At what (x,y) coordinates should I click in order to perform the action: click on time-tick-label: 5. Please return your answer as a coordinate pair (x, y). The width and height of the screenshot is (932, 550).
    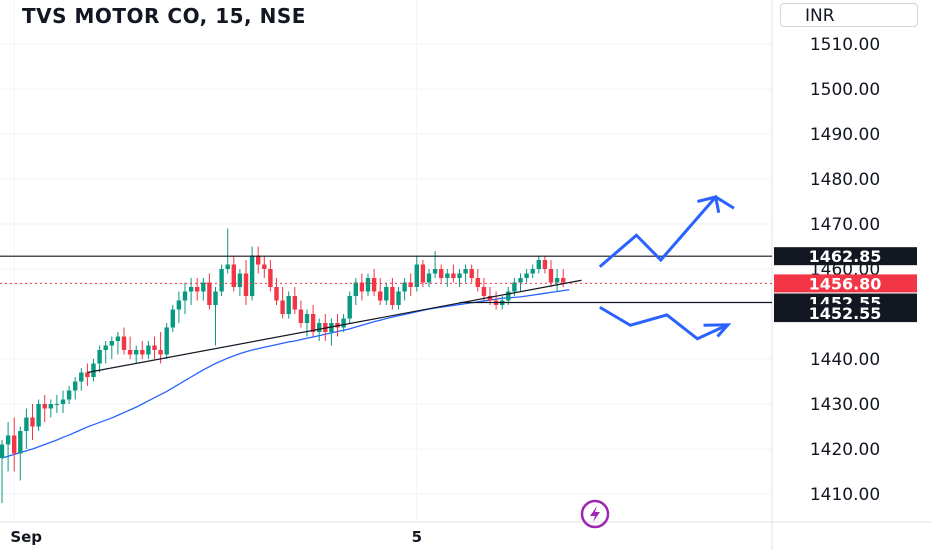
    Looking at the image, I should click on (417, 537).